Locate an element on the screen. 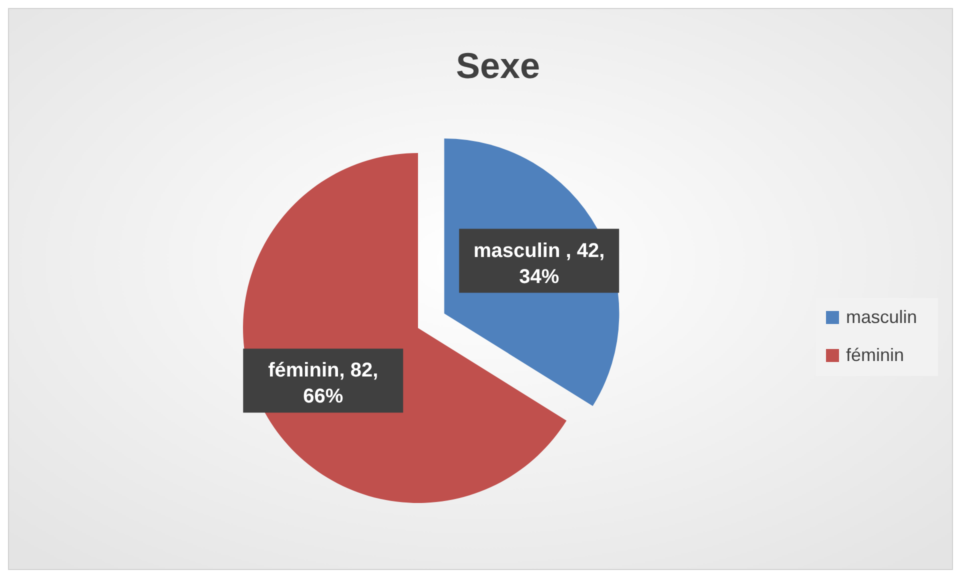 The image size is (961, 578). data-label: féminin, 82, 66% is located at coordinates (323, 384).